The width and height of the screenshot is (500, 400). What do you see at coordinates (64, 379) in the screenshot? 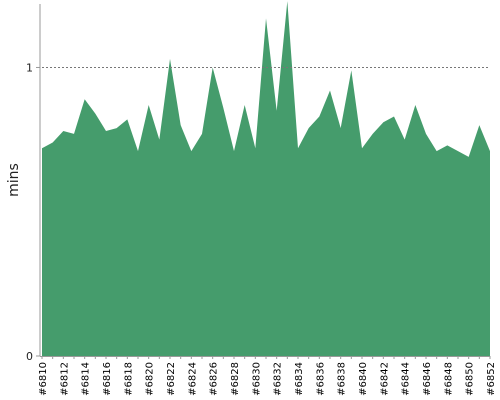
I see `x-tick-label: #6812` at bounding box center [64, 379].